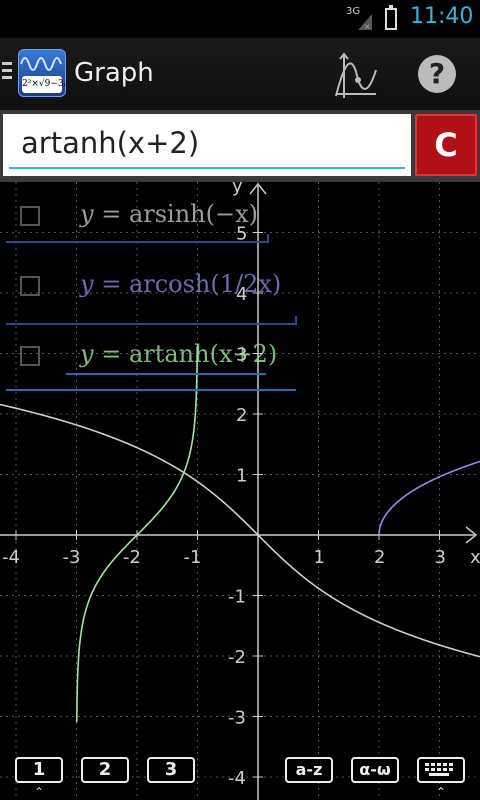  Describe the element at coordinates (169, 214) in the screenshot. I see `function-label: y = arsinh(−x)` at that location.